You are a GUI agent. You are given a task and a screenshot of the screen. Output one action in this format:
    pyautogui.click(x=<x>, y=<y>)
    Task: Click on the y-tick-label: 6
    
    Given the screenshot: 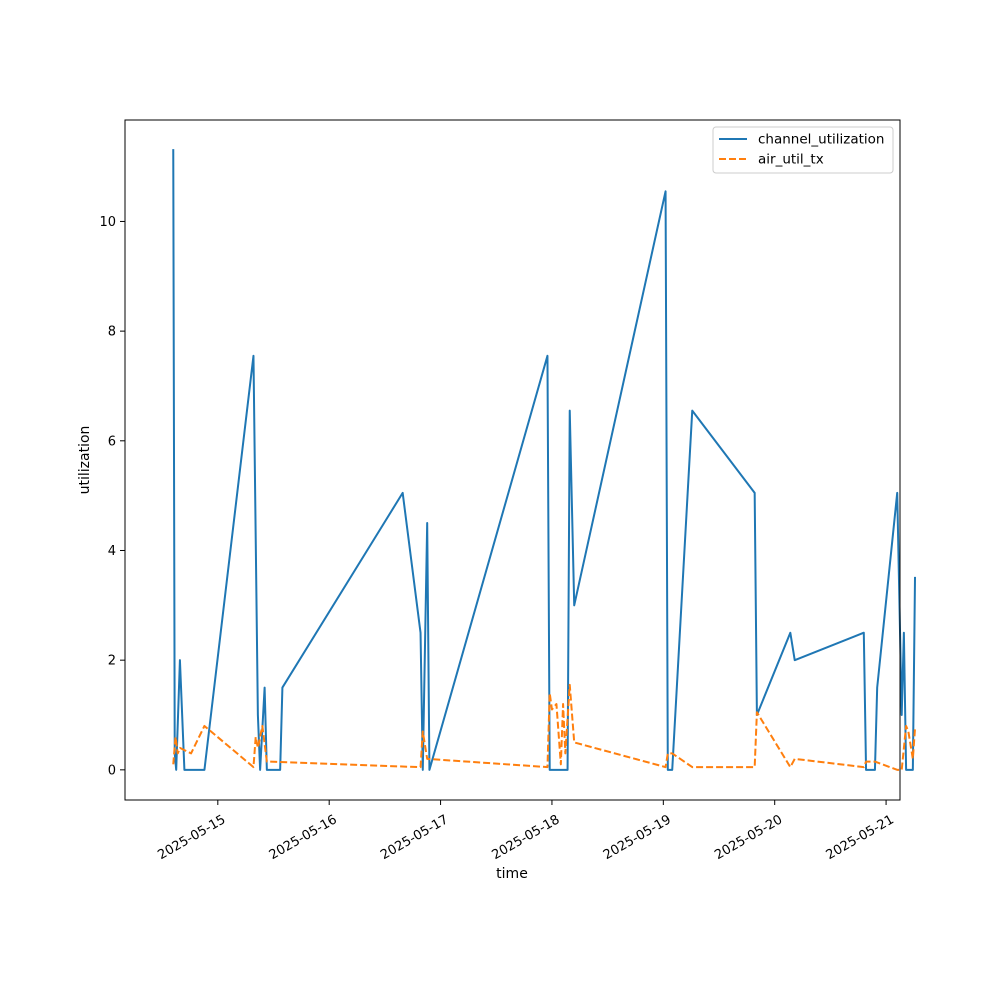 What is the action you would take?
    pyautogui.click(x=112, y=441)
    